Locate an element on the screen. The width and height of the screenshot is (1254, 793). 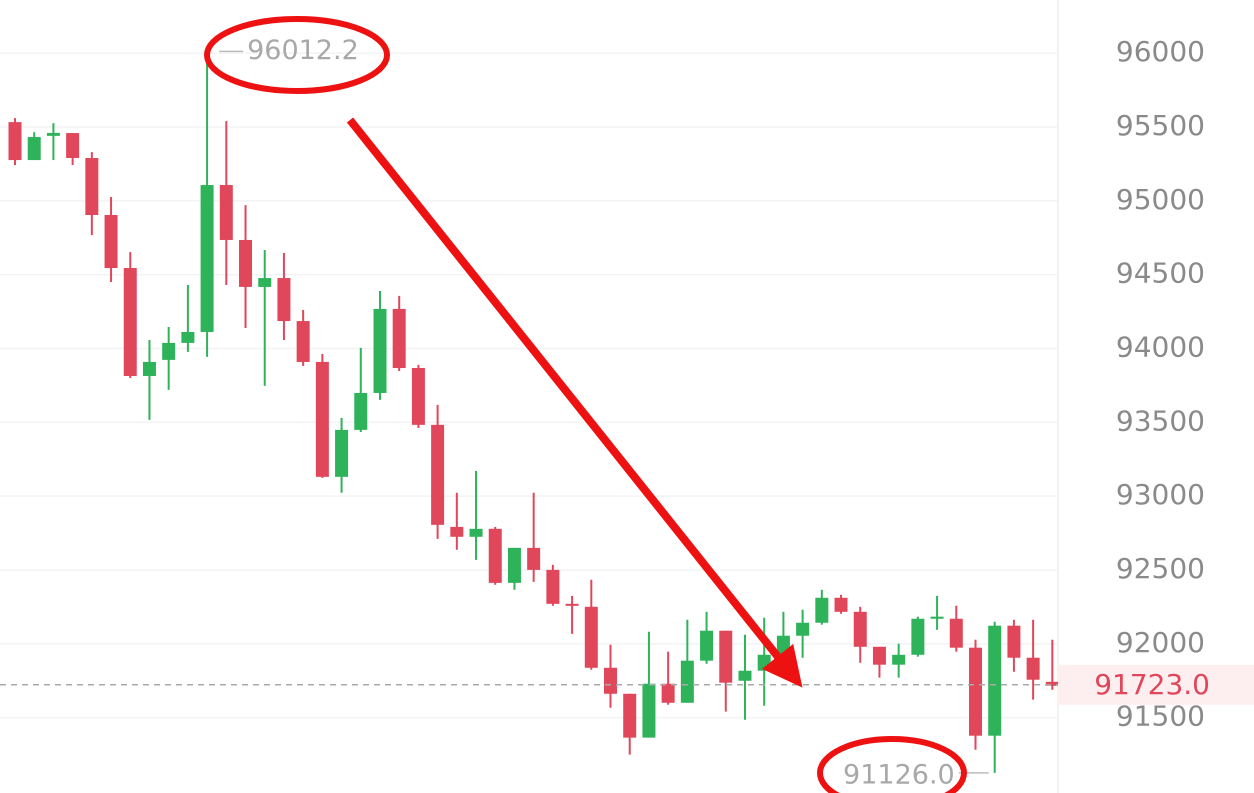
high-label: 96012.2 is located at coordinates (303, 50).